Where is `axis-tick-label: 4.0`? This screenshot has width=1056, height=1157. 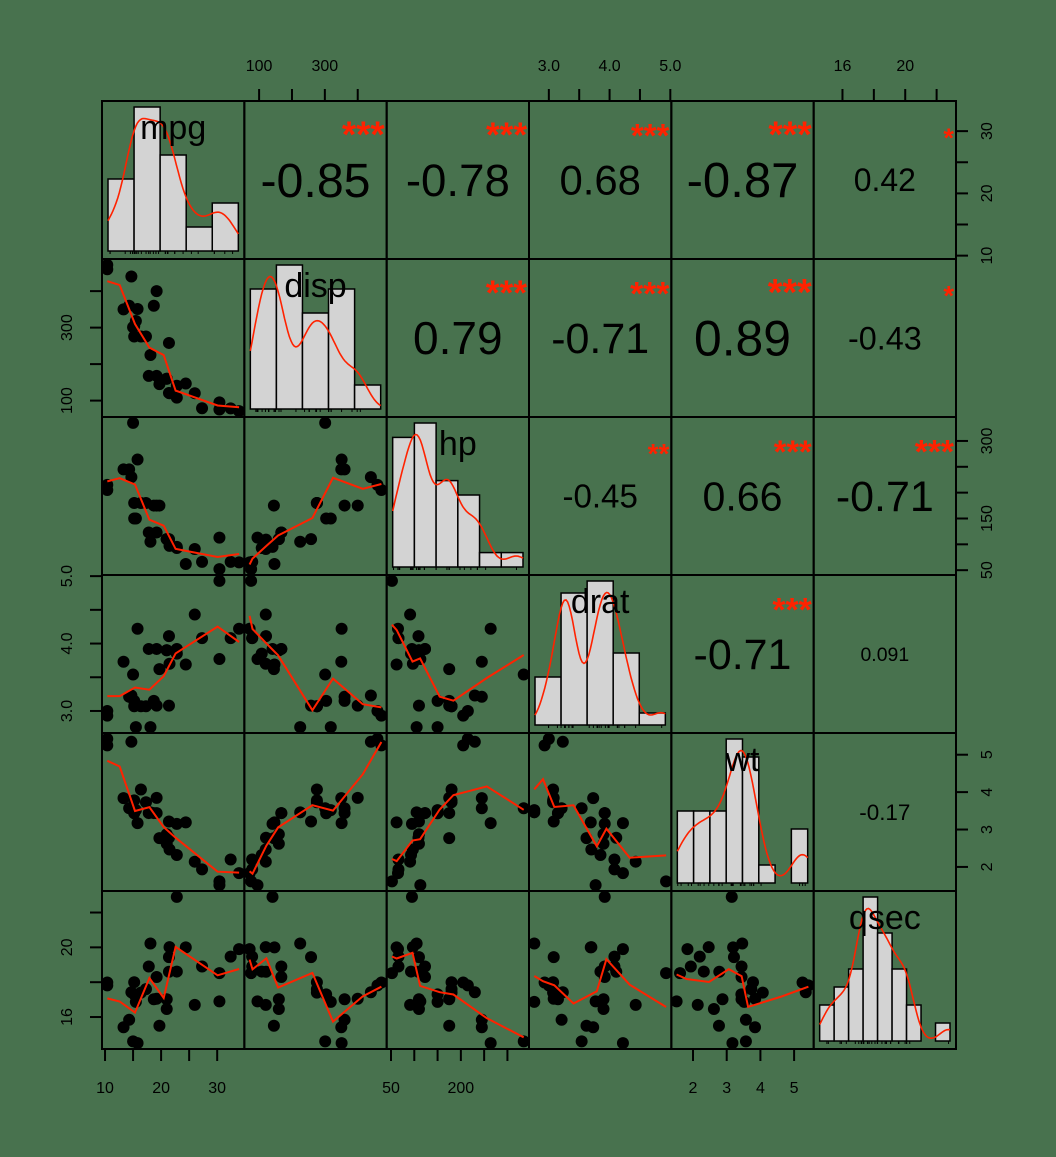 axis-tick-label: 4.0 is located at coordinates (67, 643).